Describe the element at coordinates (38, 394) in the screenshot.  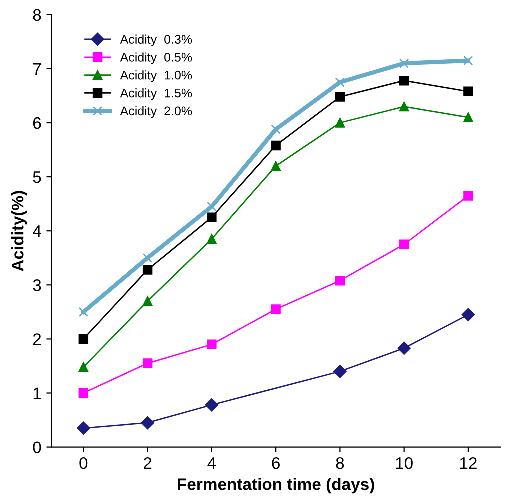
I see `y-tick-label: 1` at that location.